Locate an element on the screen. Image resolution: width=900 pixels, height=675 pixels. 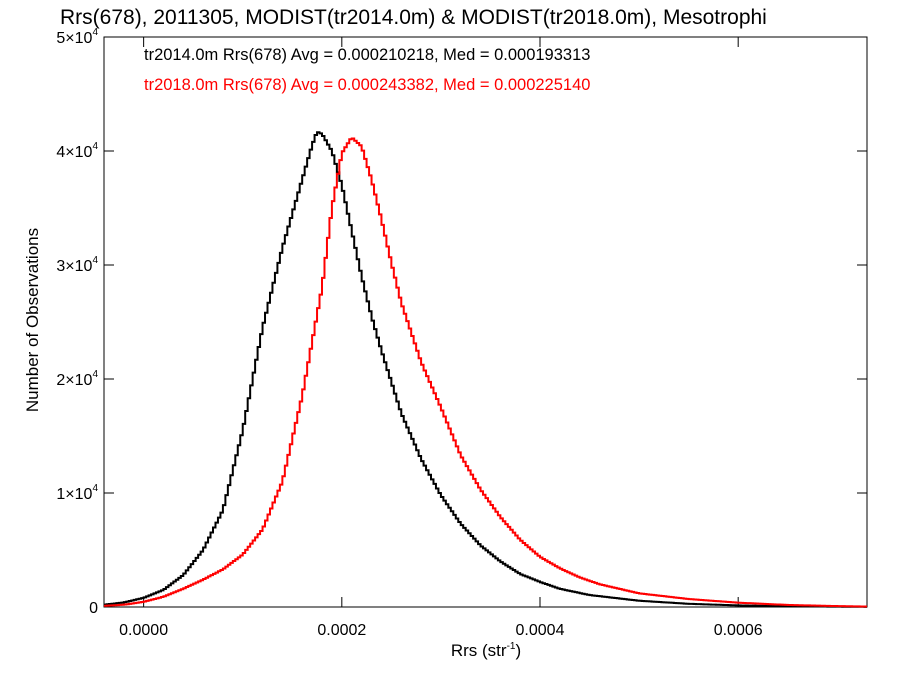
y-tick-label: 4×10⁴ is located at coordinates (77, 151).